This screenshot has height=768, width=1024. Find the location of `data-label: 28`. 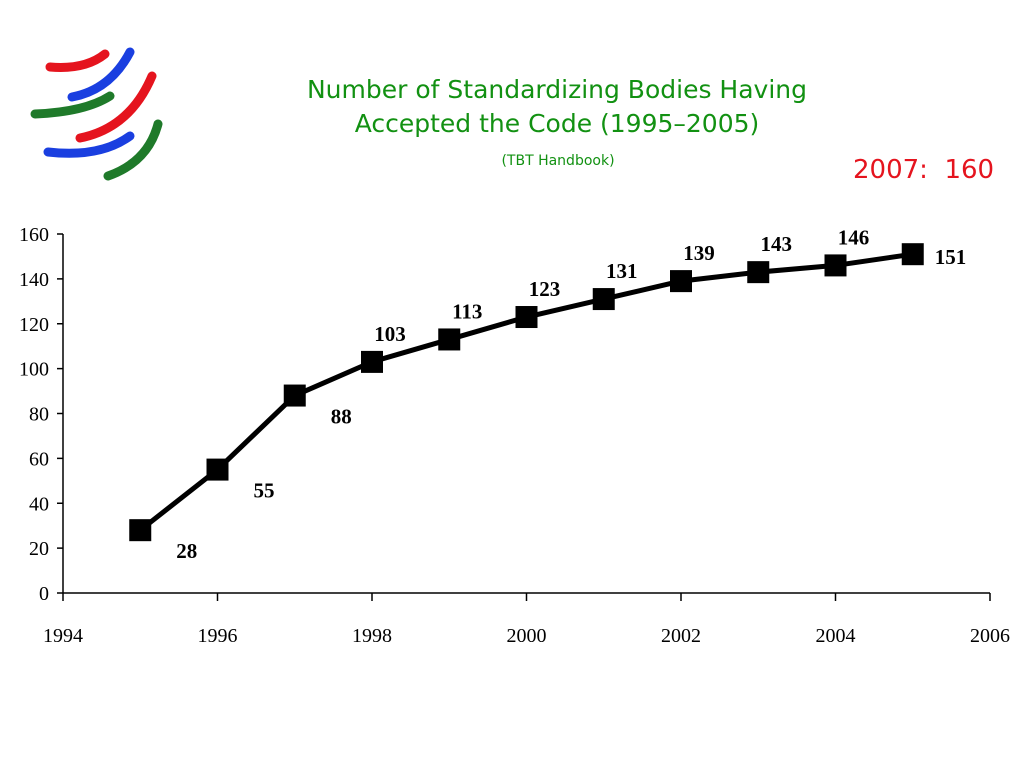

data-label: 28 is located at coordinates (186, 551).